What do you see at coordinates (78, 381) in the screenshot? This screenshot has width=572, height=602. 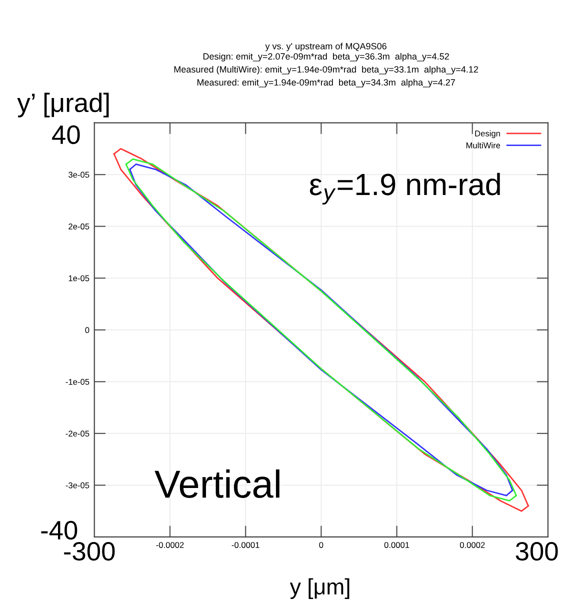 I see `y-tick-label: -1e-05` at bounding box center [78, 381].